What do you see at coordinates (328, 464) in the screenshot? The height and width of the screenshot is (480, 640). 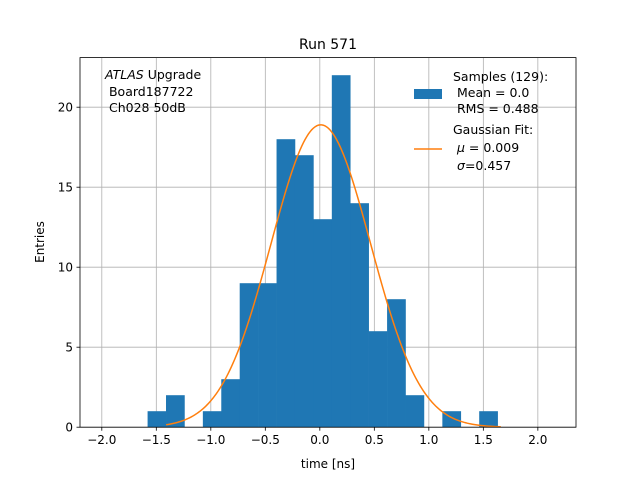 I see `x-axis-label: time [ns]` at bounding box center [328, 464].